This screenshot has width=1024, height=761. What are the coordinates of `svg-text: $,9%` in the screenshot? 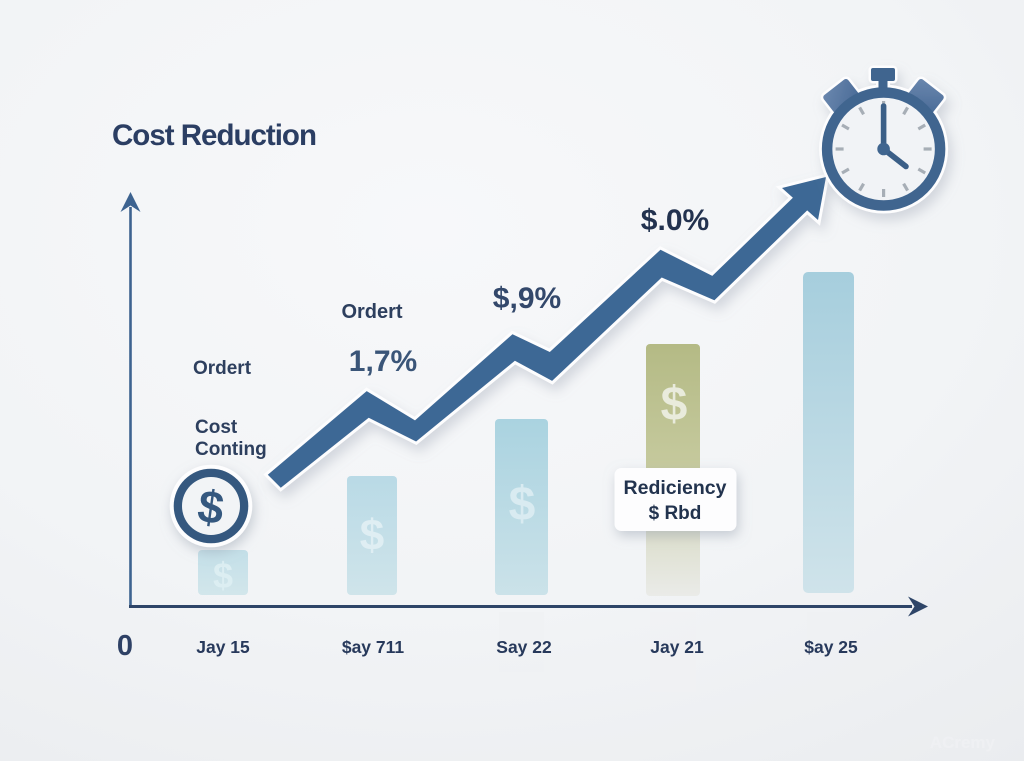 It's located at (527, 298).